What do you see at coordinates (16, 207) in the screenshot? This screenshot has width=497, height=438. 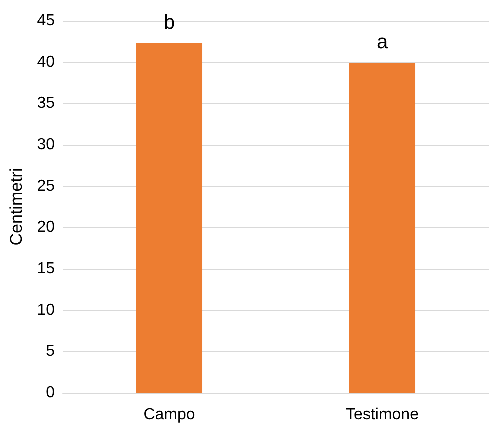 I see `y-axis-title: Centimetri` at bounding box center [16, 207].